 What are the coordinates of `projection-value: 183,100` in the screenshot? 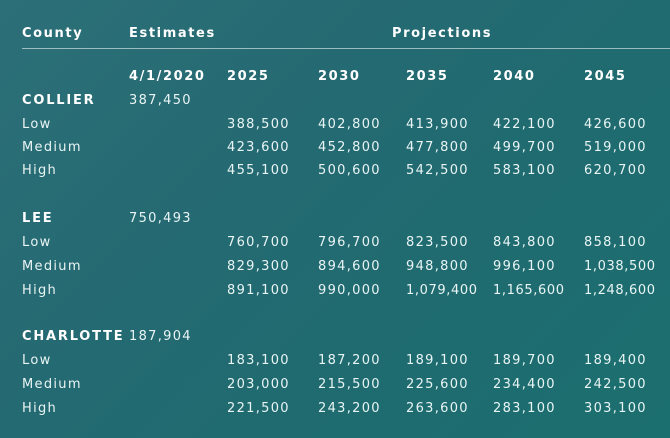 It's located at (258, 360).